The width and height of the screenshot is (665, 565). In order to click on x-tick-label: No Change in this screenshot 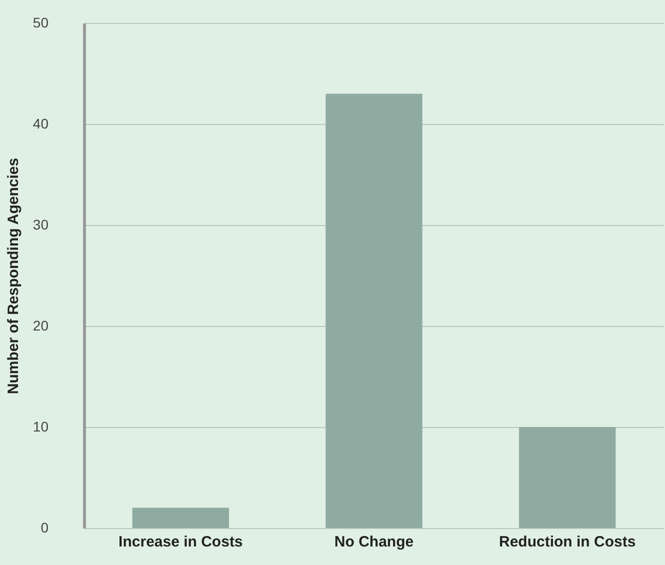, I will do `click(374, 542)`.